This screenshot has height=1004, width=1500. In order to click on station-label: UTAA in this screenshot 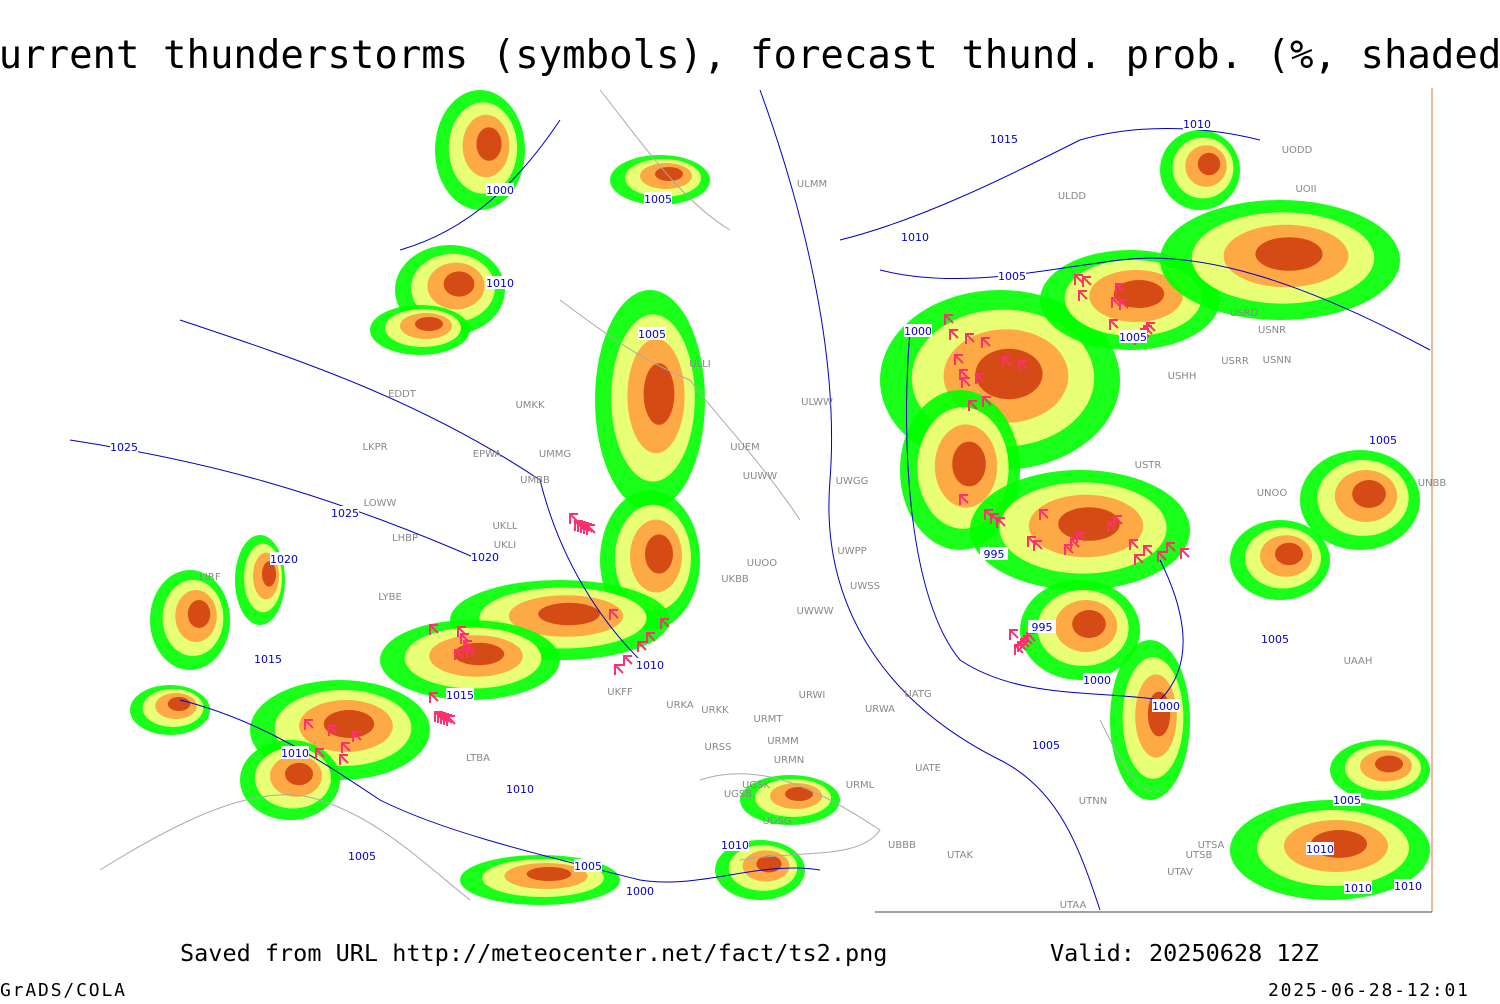, I will do `click(1073, 905)`.